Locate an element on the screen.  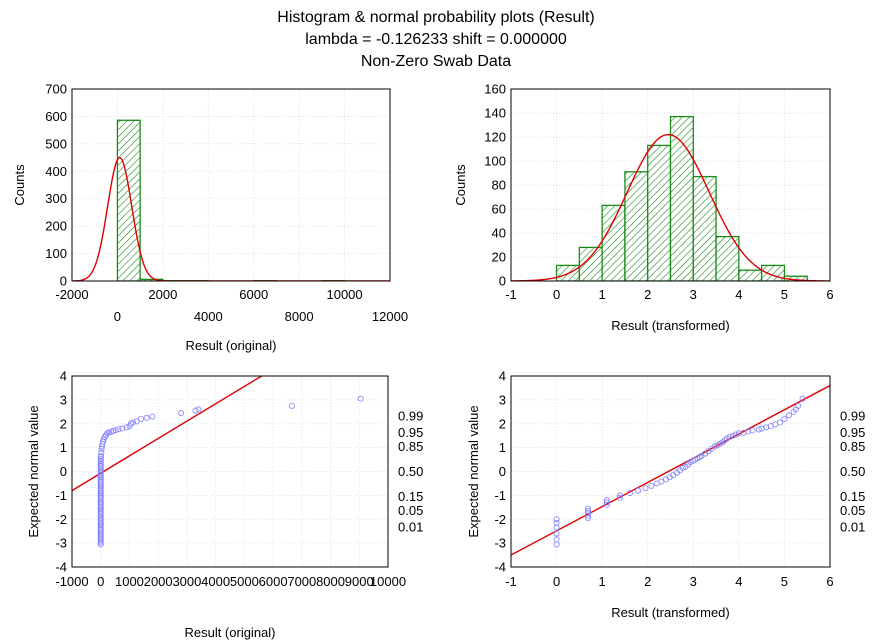
y-tick-label: 500 is located at coordinates (56, 143).